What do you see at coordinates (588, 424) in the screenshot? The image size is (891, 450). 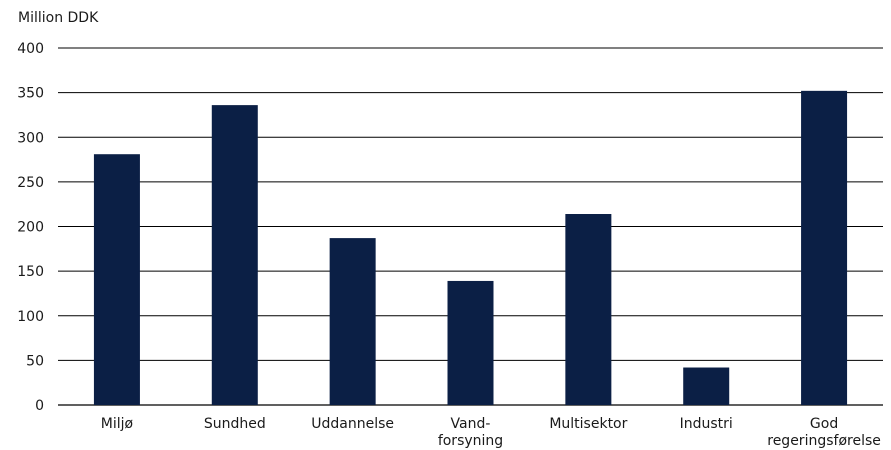 I see `x-category-label: Multisektor` at bounding box center [588, 424].